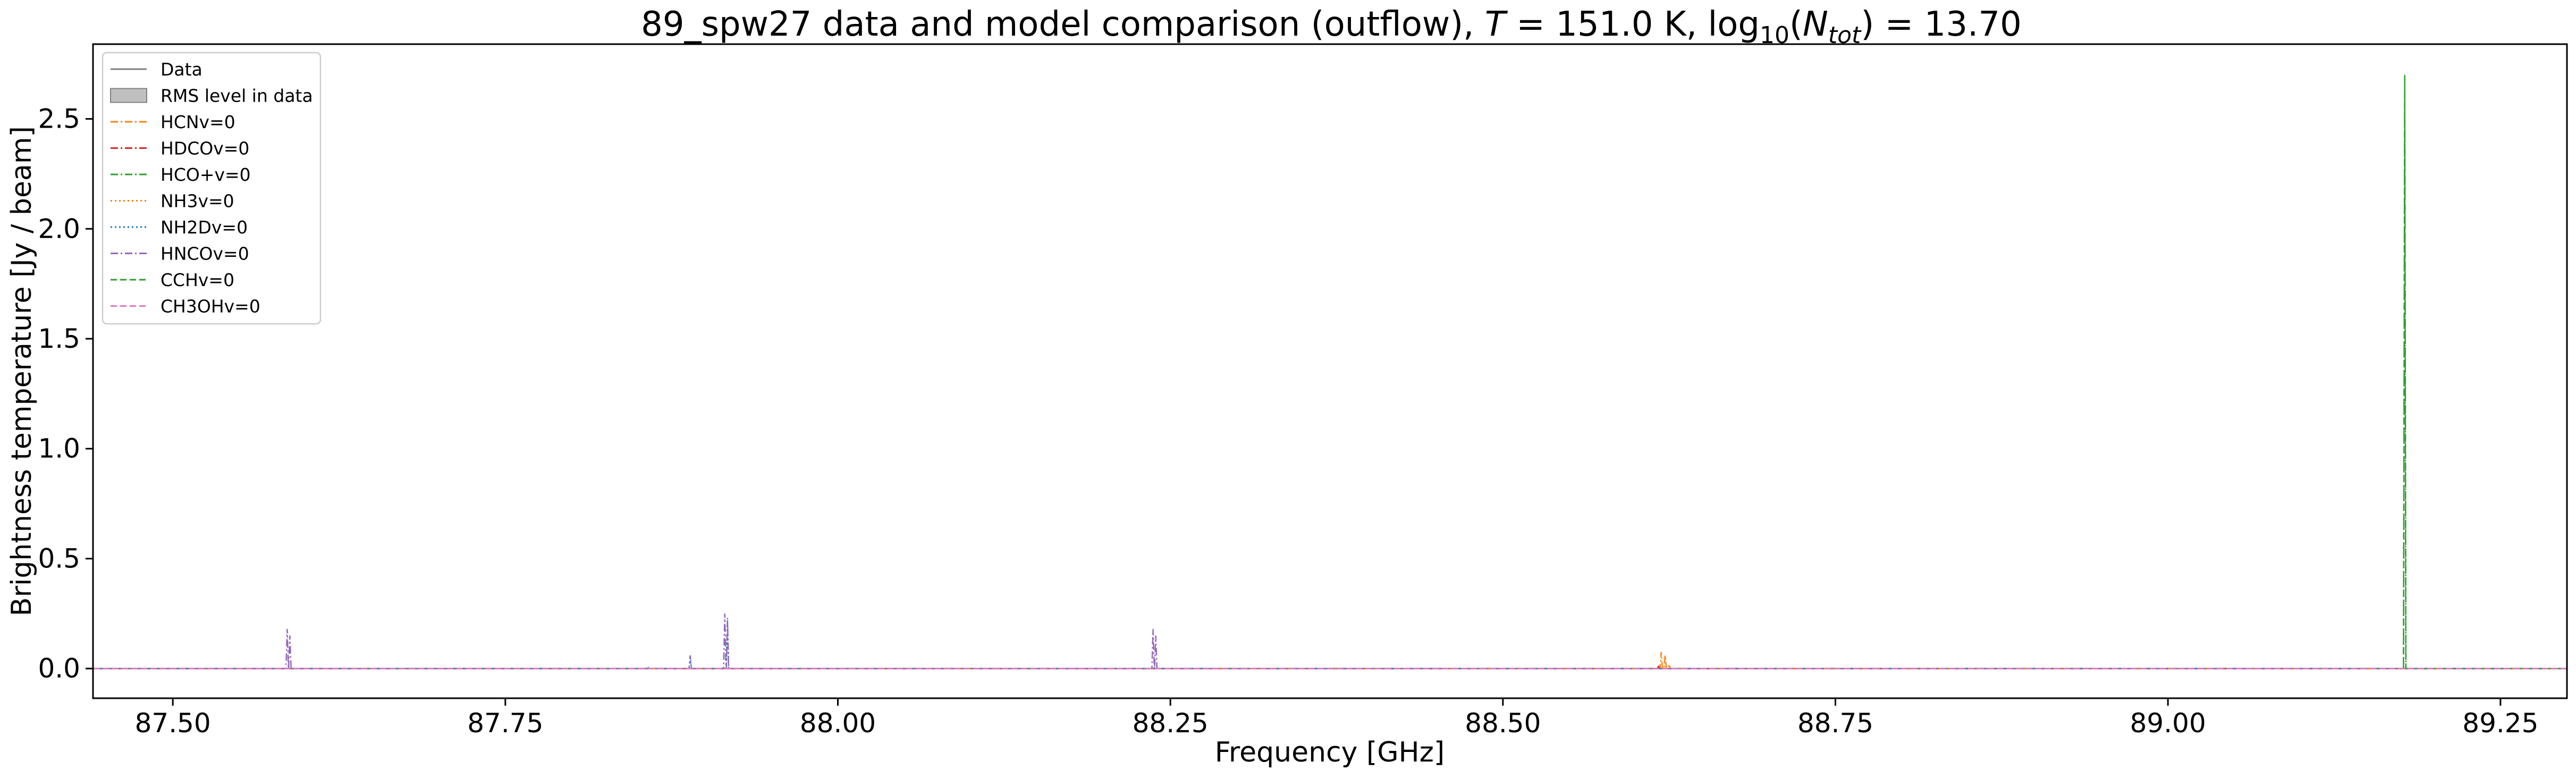 Image resolution: width=2576 pixels, height=778 pixels. What do you see at coordinates (65, 394) in the screenshot?
I see `y-axis-ticks: 0.0 0.5 1.0 1.5 2.0 2.5` at bounding box center [65, 394].